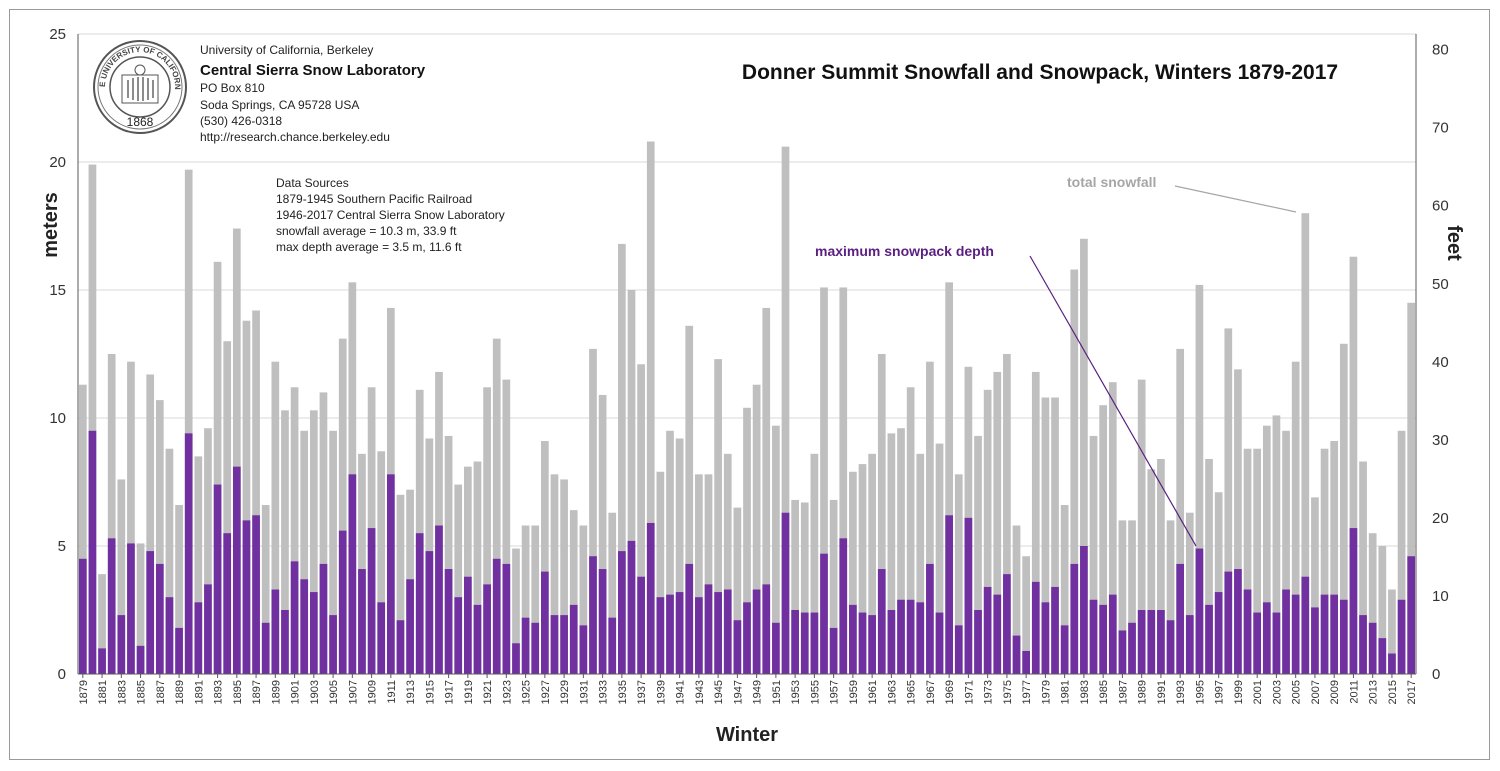  Describe the element at coordinates (1200, 692) in the screenshot. I see `x-tick-label: 1995` at that location.